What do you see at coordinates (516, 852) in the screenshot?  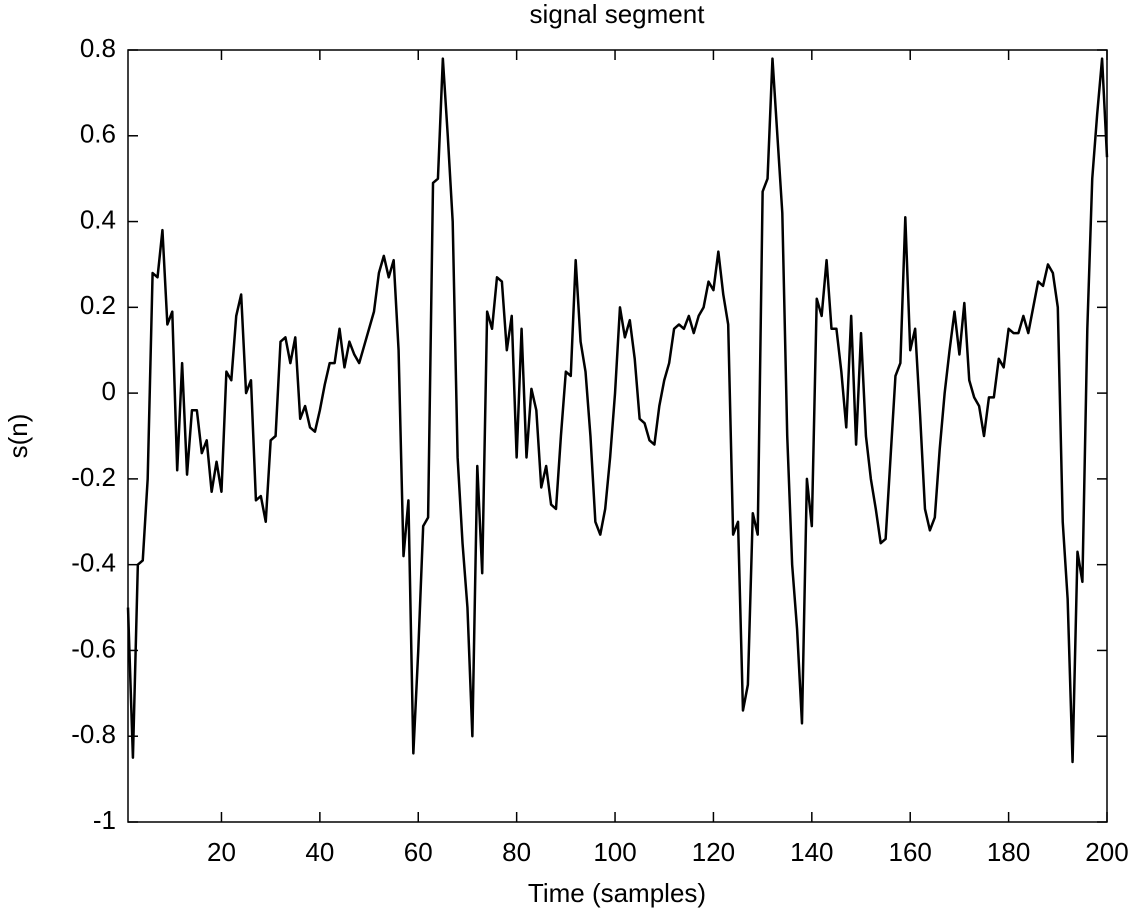 I see `x-tick-label: 80` at bounding box center [516, 852].